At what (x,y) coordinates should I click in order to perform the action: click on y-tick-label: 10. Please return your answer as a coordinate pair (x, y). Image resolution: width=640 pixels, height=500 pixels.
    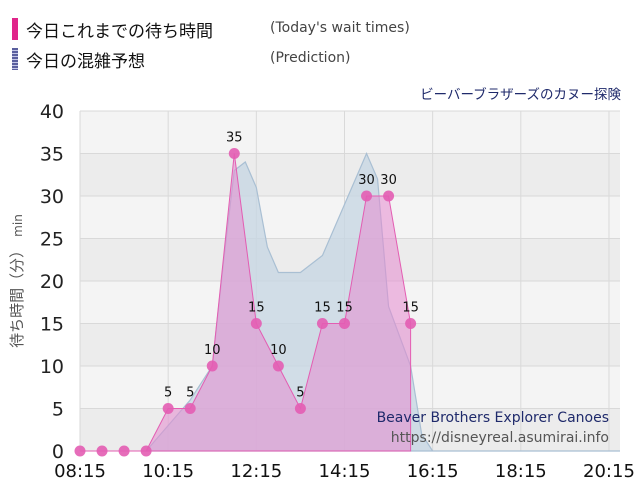
    Looking at the image, I should click on (52, 367).